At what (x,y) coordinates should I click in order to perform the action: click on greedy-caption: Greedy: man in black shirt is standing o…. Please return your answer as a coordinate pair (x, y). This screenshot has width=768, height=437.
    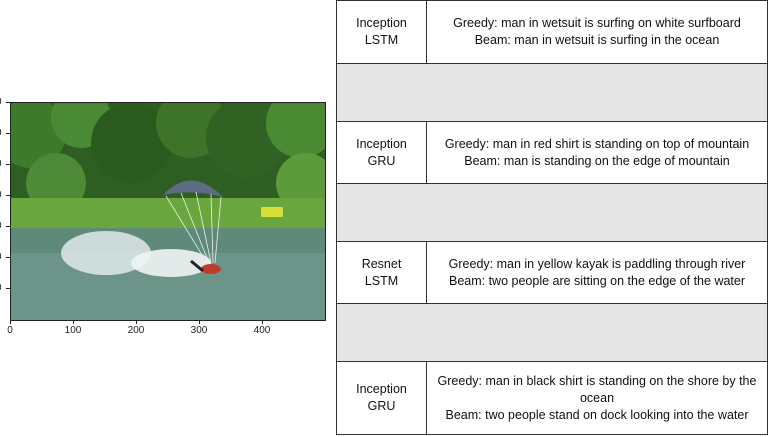
    Looking at the image, I should click on (597, 389).